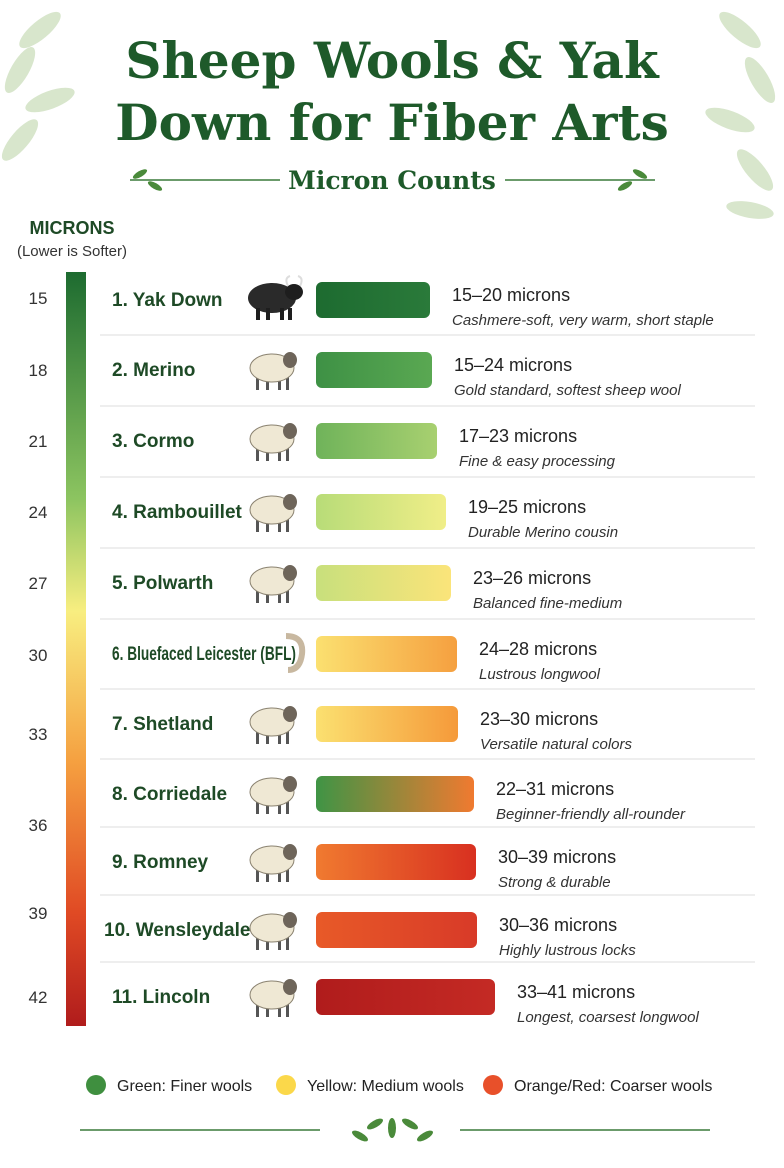 The width and height of the screenshot is (784, 1168). I want to click on item-name: 7. Shetland, so click(162, 724).